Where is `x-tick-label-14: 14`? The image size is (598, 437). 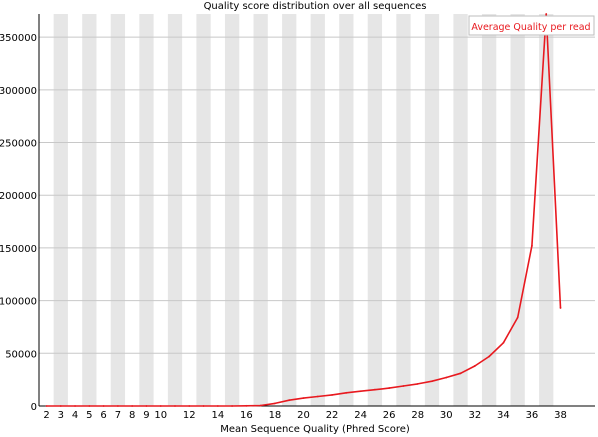 x-tick-label-14: 14 is located at coordinates (217, 415).